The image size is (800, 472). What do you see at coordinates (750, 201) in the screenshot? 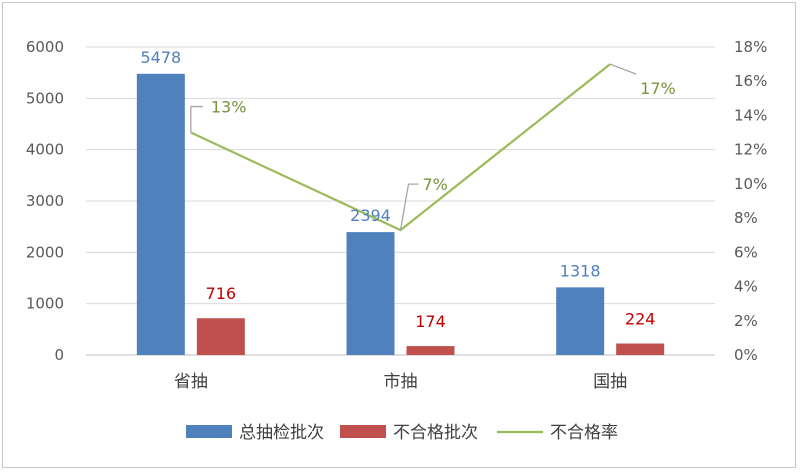
I see `right-axis-ticks: 0% 2% 4% 6% 8% 10% 12% 14% 16% 18%` at bounding box center [750, 201].